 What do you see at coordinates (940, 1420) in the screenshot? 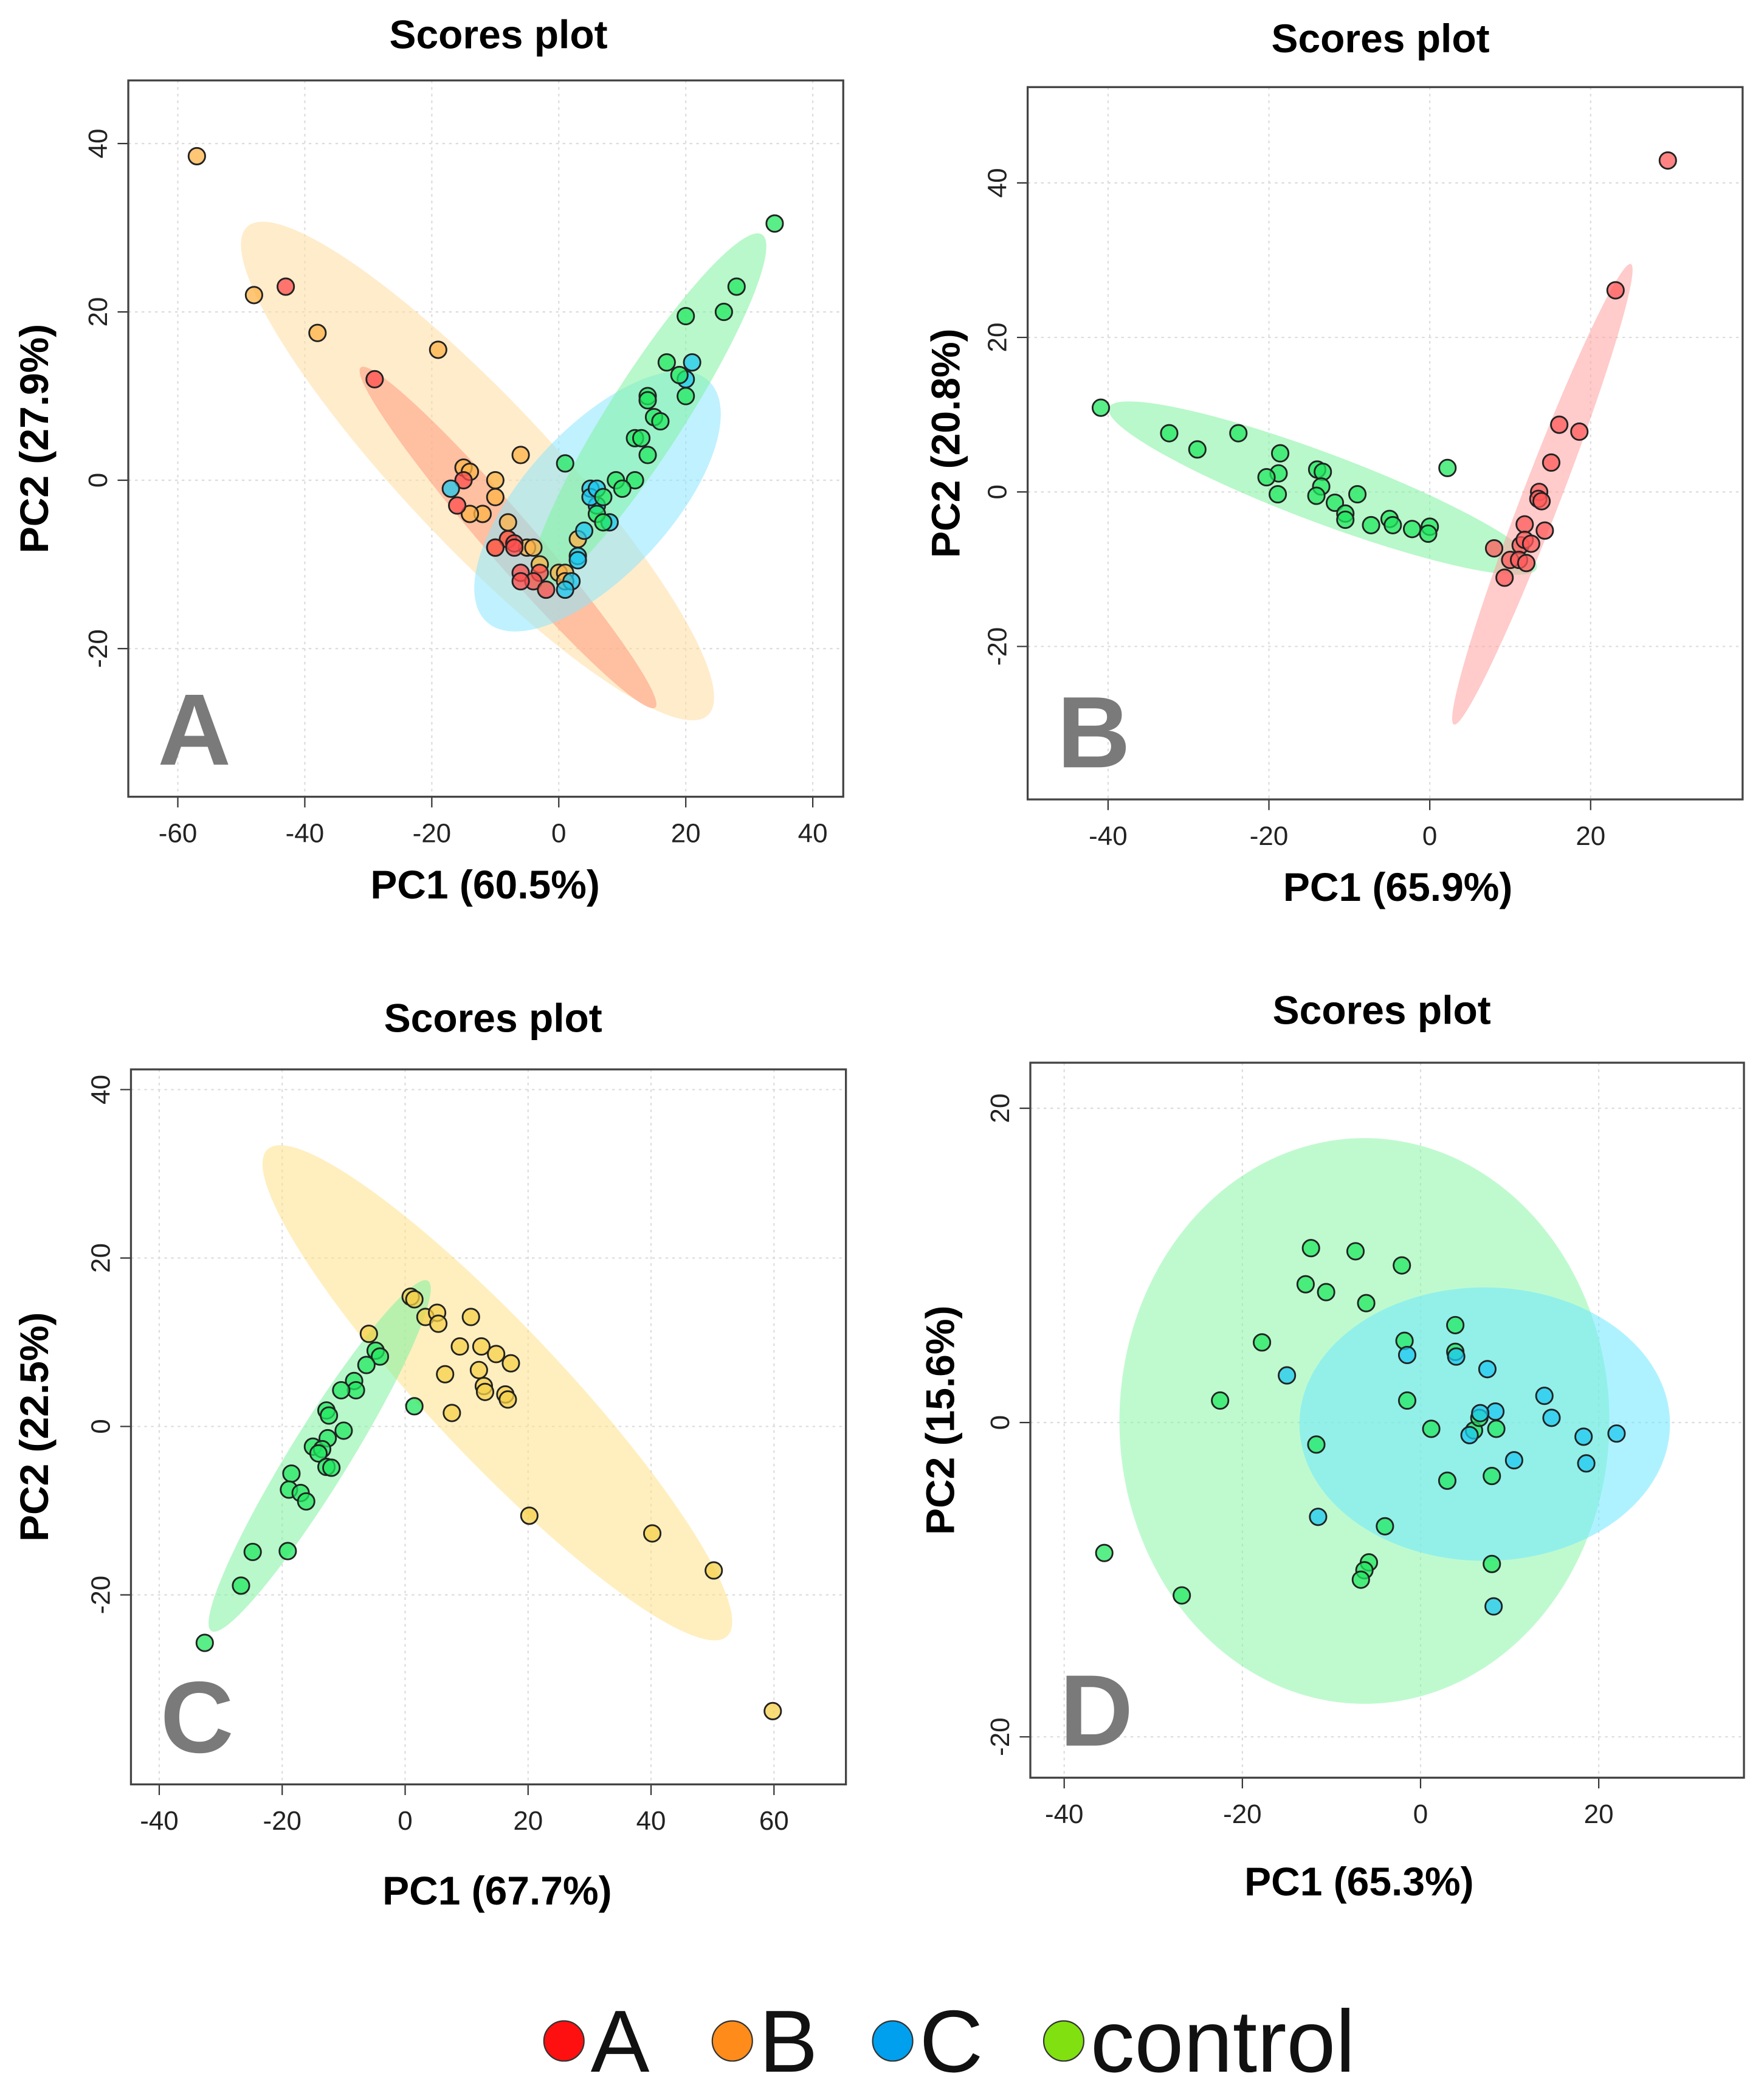
I see `y-axis-label: PC2 (15.6%)` at bounding box center [940, 1420].